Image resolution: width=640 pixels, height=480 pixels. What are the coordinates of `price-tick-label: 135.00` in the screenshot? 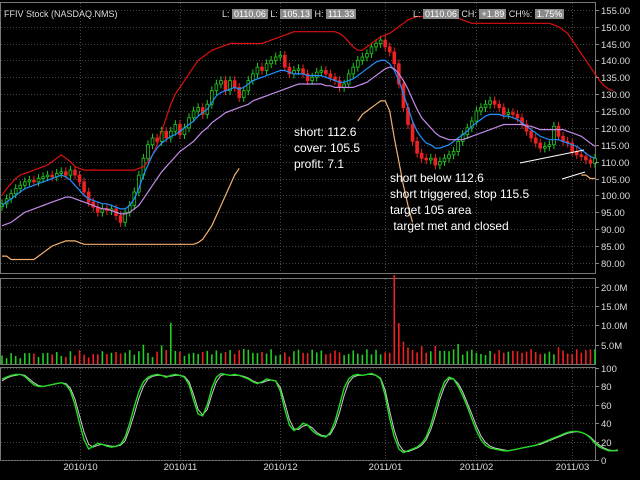 It's located at (615, 78).